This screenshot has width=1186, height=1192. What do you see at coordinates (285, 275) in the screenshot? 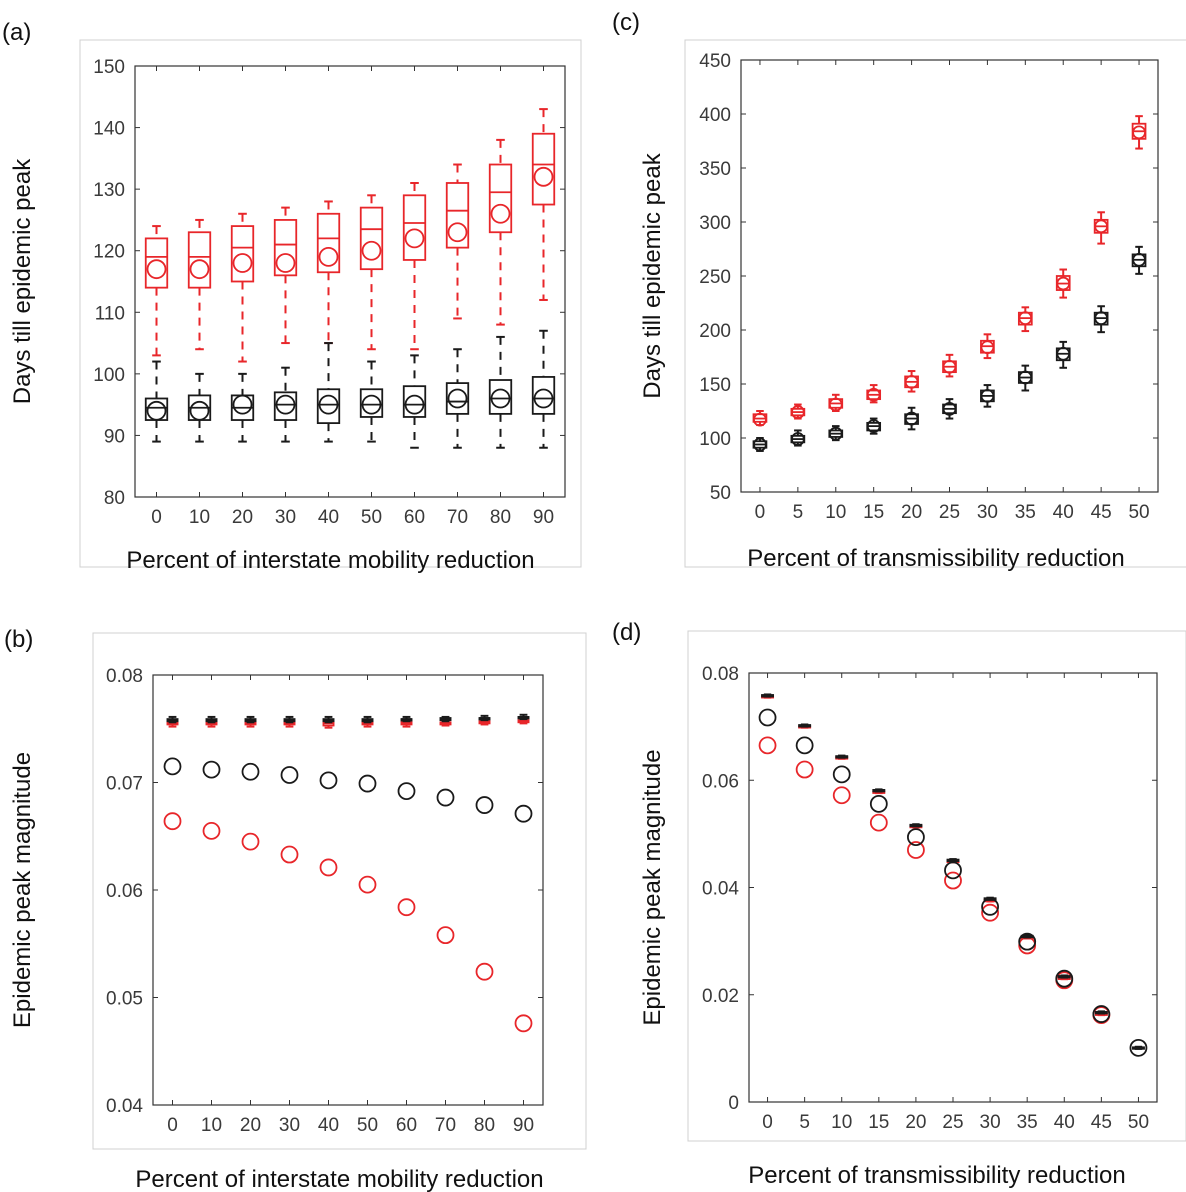
I see `box-30-series_a` at bounding box center [285, 275].